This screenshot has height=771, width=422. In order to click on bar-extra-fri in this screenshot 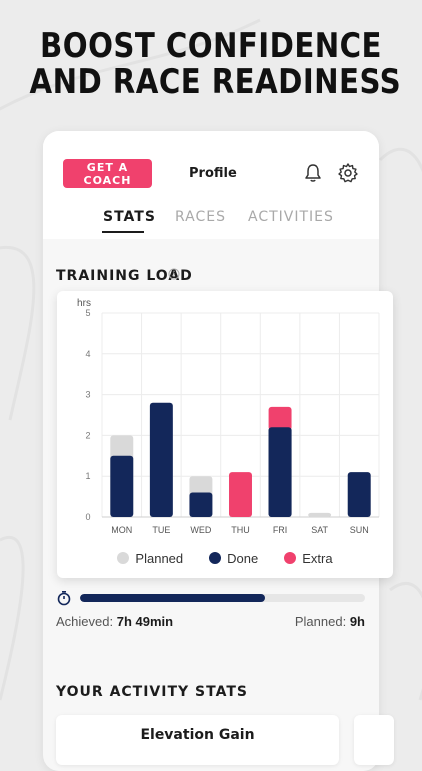, I will do `click(280, 418)`.